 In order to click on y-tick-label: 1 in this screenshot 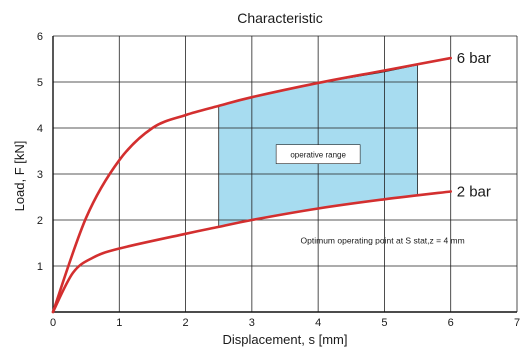, I will do `click(40, 267)`.